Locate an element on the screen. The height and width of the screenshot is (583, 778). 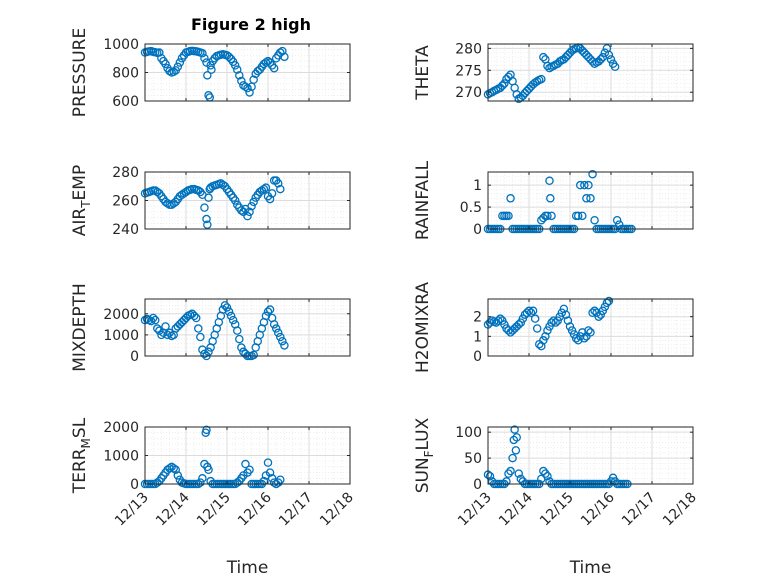
y-tick-label: 2000 is located at coordinates (121, 428).